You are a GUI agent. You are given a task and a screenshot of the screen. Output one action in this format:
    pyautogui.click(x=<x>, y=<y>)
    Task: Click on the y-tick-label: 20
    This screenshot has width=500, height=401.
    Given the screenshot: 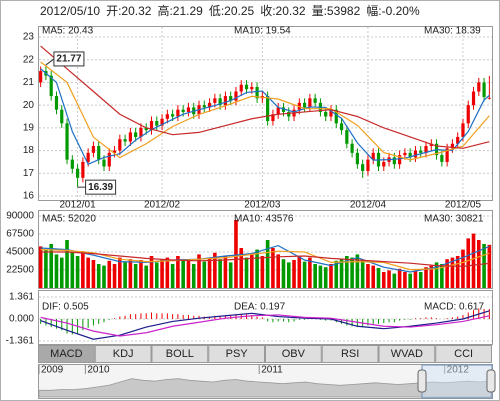 What is the action you would take?
    pyautogui.click(x=29, y=105)
    